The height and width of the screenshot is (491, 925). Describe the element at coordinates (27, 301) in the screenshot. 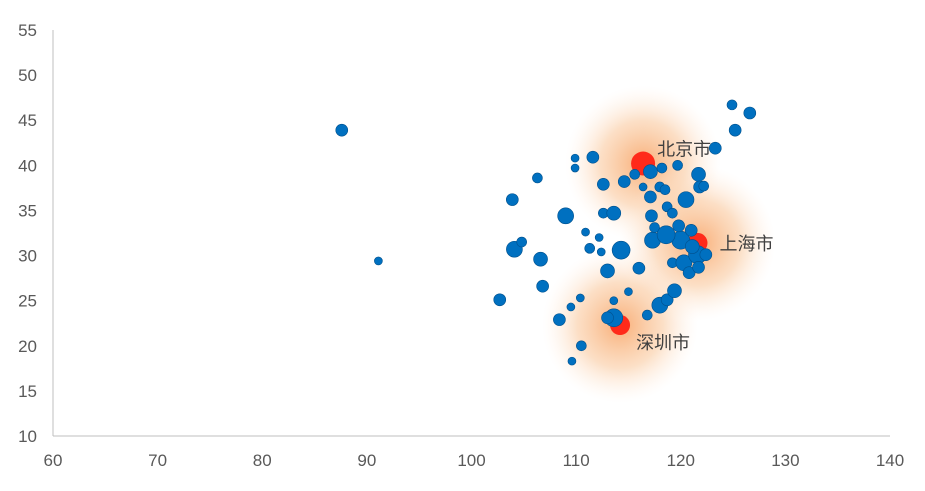

I see `y-tick-label: 25` at that location.